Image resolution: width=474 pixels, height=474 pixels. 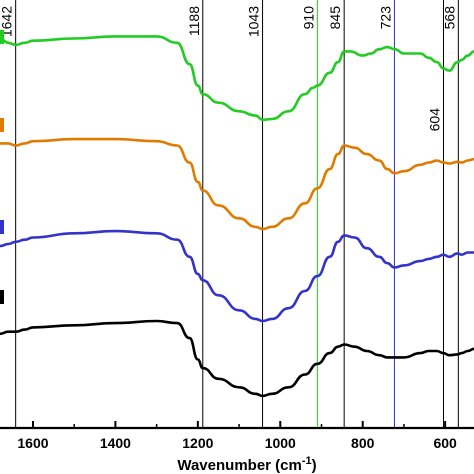 I want to click on x-axis: 1600 1400 1200 1000 800 600, so click(x=237, y=436).